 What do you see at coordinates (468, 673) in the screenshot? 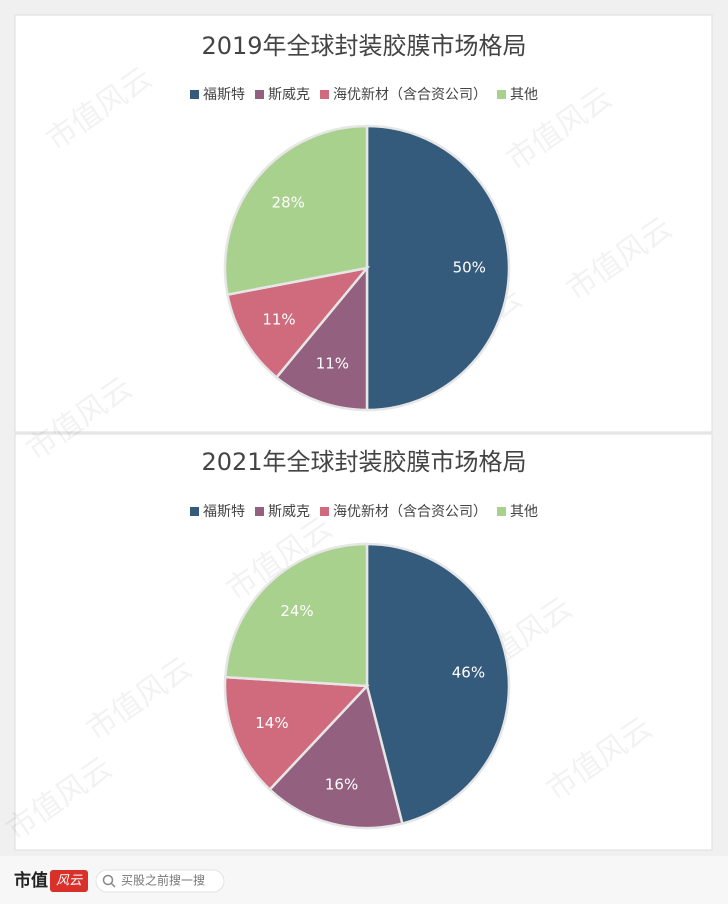
I see `value-label: 46%` at bounding box center [468, 673].